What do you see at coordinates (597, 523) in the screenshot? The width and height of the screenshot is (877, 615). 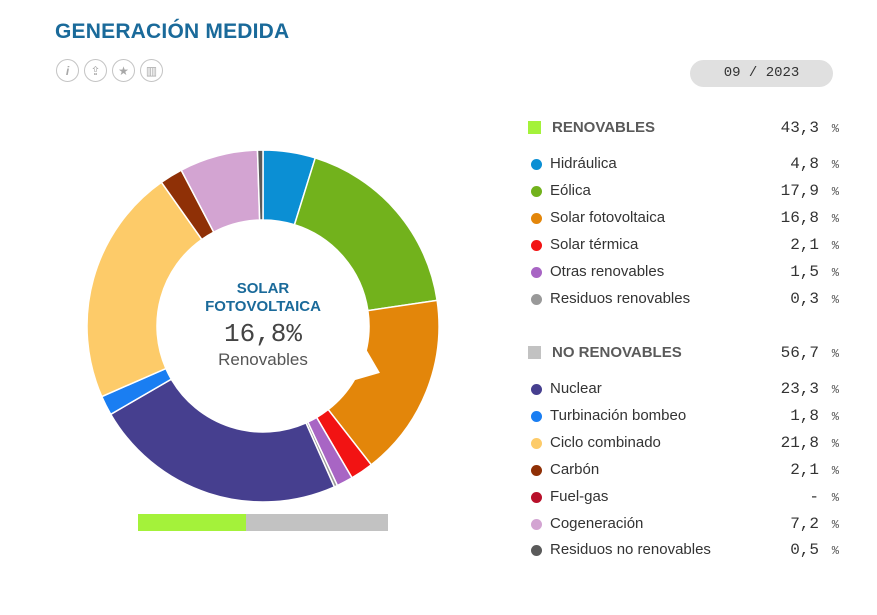 I see `legend-label: Cogeneración` at bounding box center [597, 523].